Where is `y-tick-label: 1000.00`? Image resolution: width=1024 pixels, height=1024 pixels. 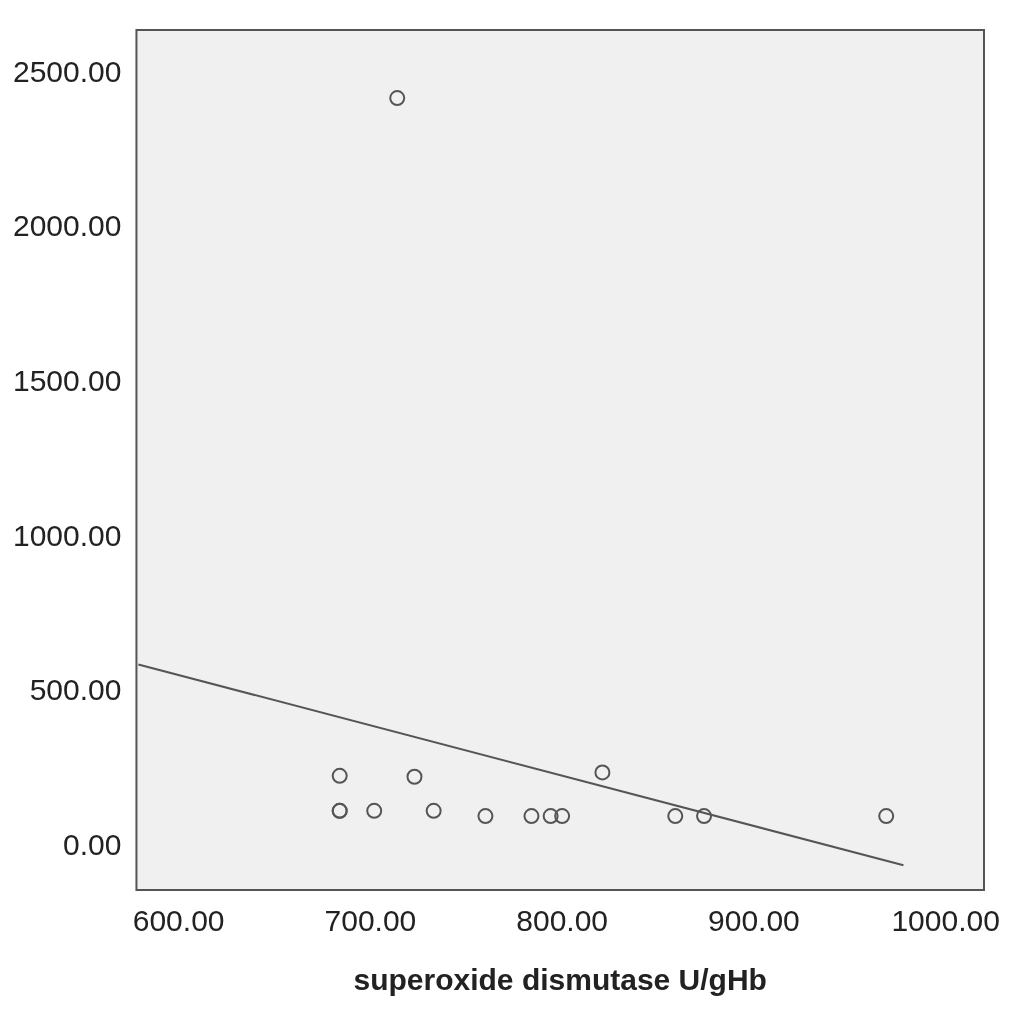
y-tick-label: 1000.00 is located at coordinates (67, 535).